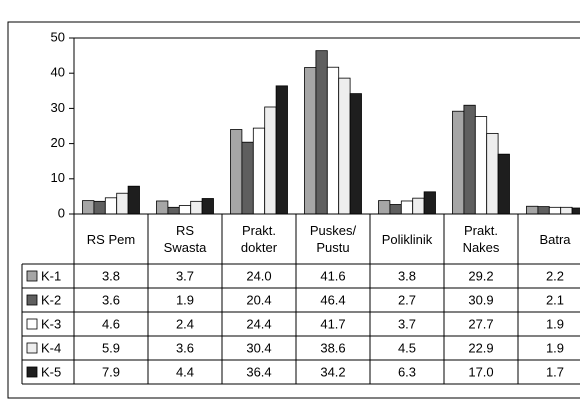 The width and height of the screenshot is (580, 412). What do you see at coordinates (258, 275) in the screenshot?
I see `table-value: 24.0` at bounding box center [258, 275].